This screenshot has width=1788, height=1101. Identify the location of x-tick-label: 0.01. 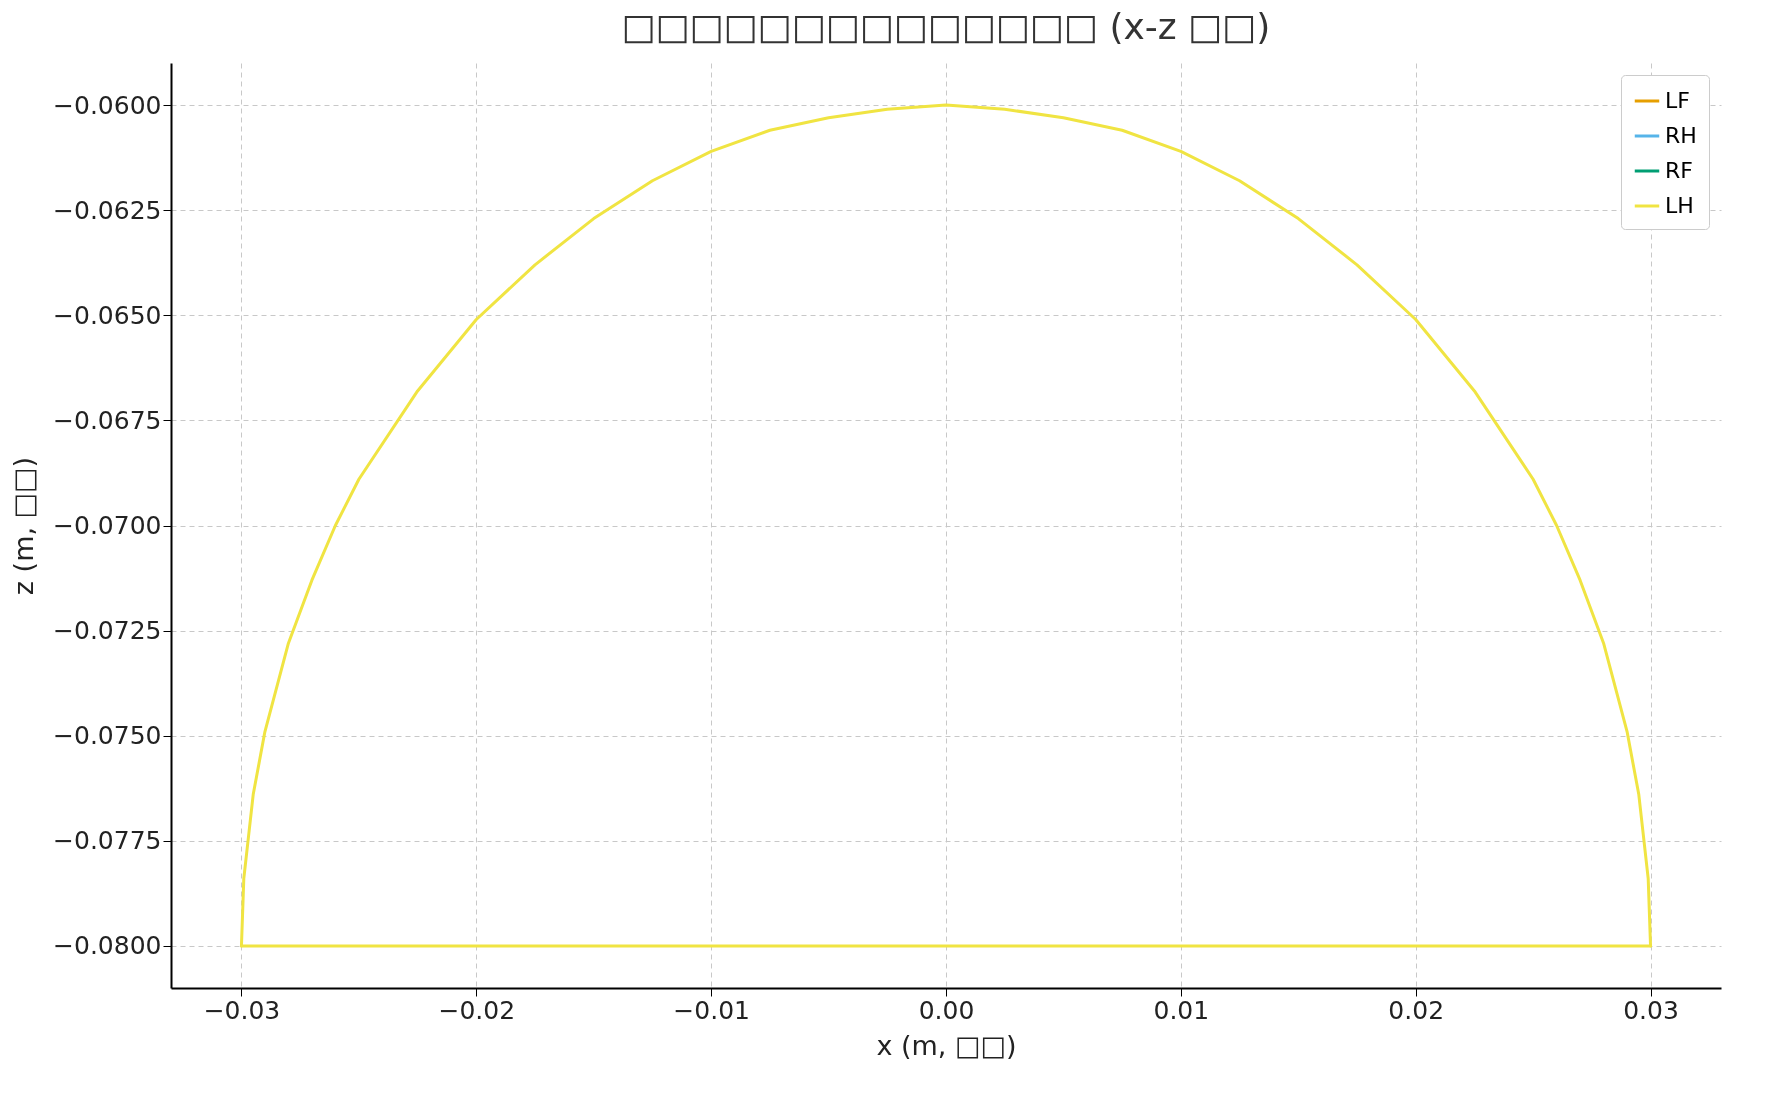
(1181, 1010).